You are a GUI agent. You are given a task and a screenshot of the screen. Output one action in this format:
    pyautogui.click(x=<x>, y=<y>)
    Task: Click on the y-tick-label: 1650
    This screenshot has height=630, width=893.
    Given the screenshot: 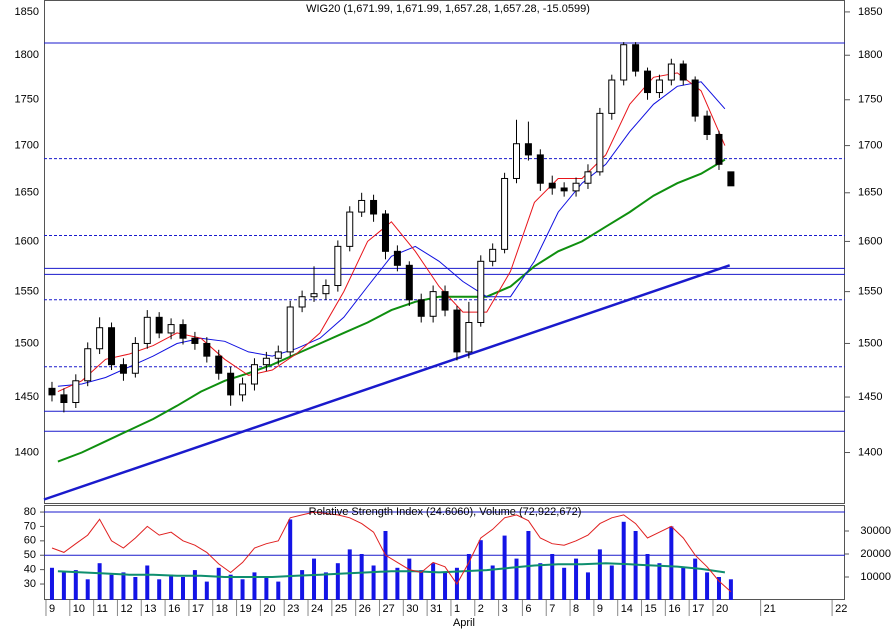 What is the action you would take?
    pyautogui.click(x=27, y=193)
    